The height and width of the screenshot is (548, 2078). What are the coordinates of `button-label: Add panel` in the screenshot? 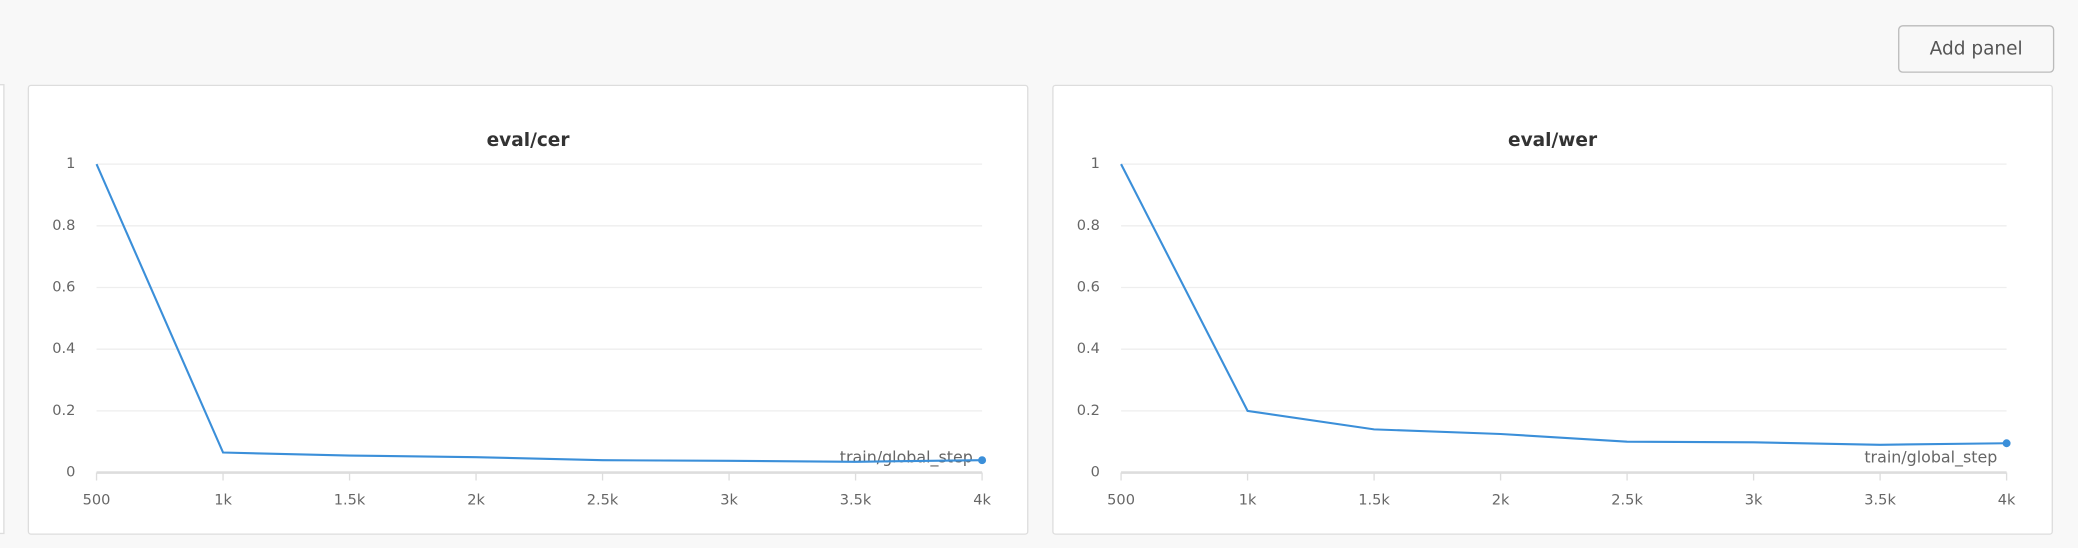 It's located at (1976, 48).